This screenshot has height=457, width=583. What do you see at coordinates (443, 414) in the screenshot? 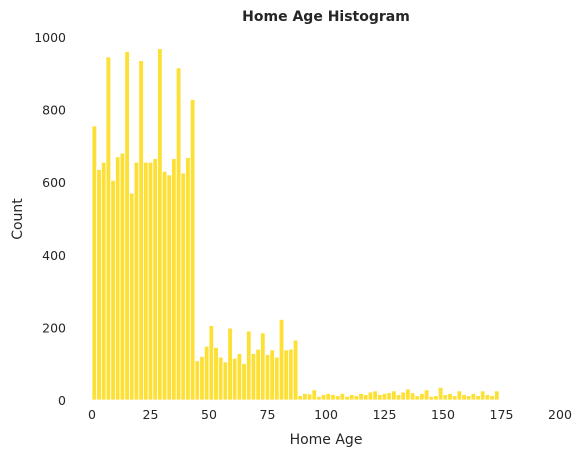
I see `x-tick-label: 150` at bounding box center [443, 414].